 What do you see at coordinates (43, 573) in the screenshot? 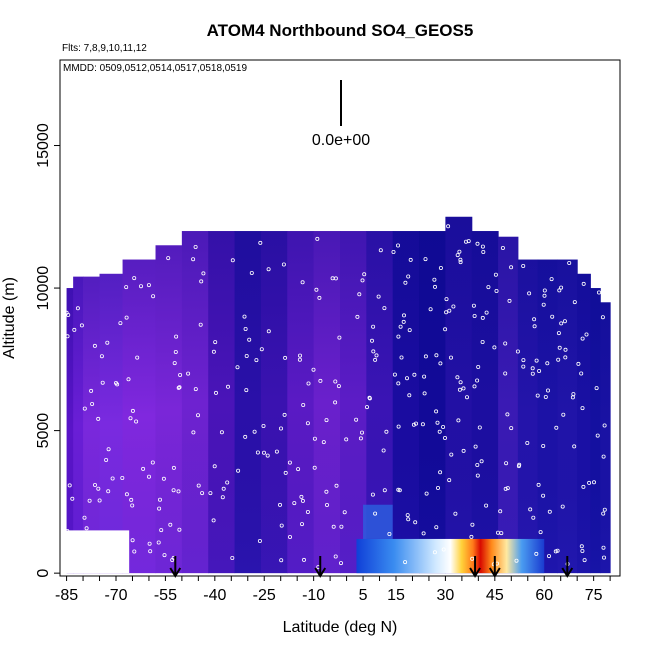
I see `y-tick-label: 0` at bounding box center [43, 573].